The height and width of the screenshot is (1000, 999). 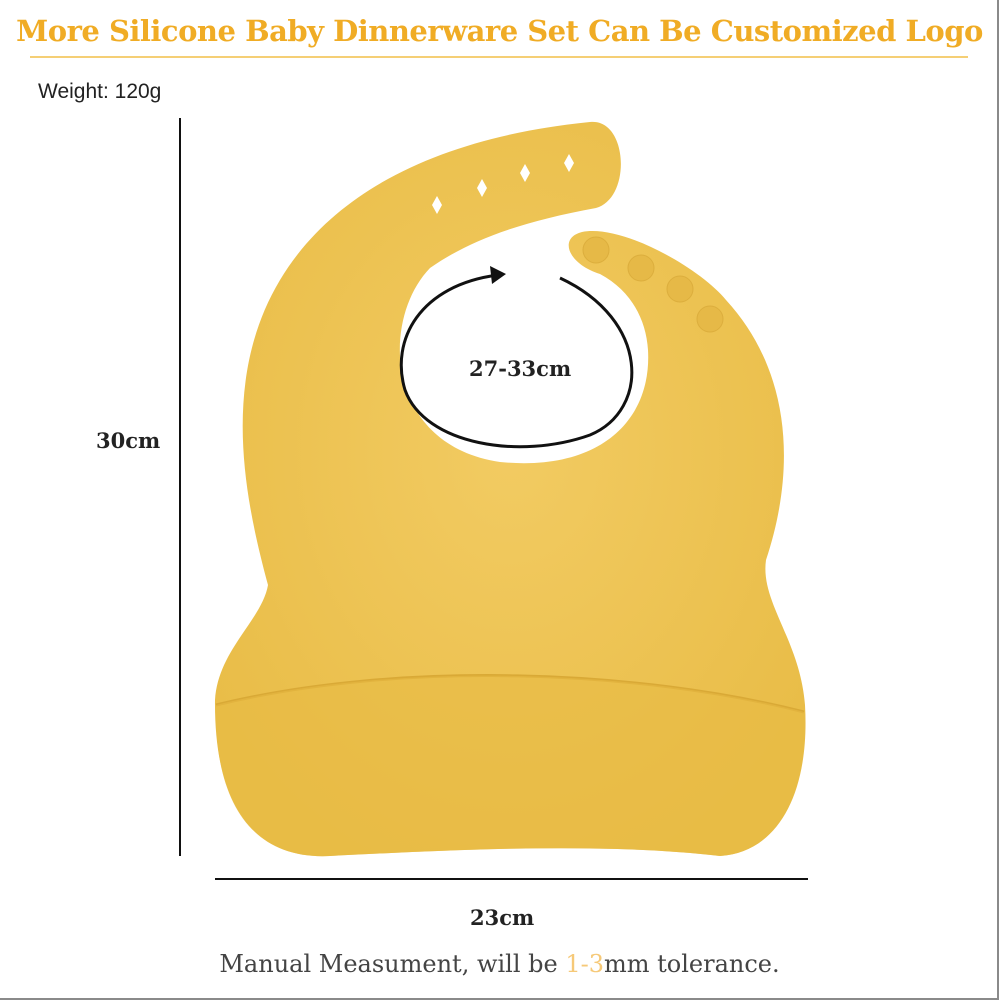 I want to click on tolerance-range: 1-3, so click(x=584, y=964).